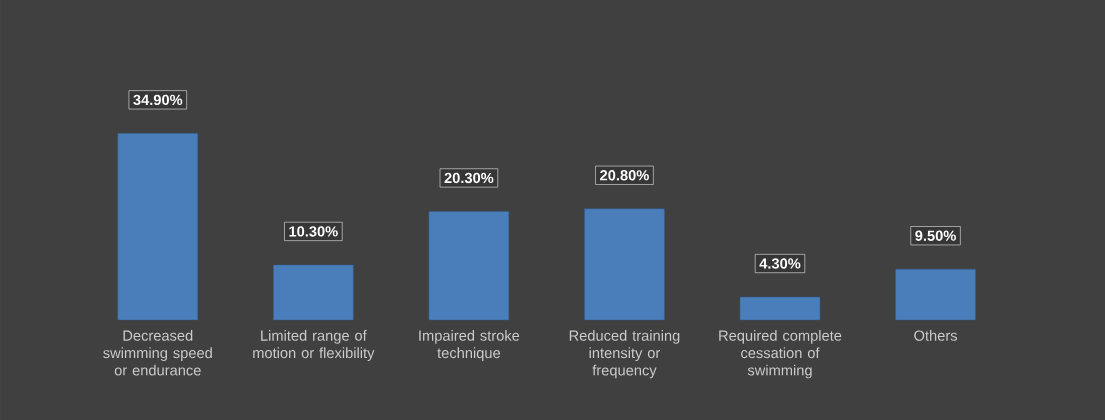  What do you see at coordinates (936, 335) in the screenshot?
I see `x-tick-label: Others` at bounding box center [936, 335].